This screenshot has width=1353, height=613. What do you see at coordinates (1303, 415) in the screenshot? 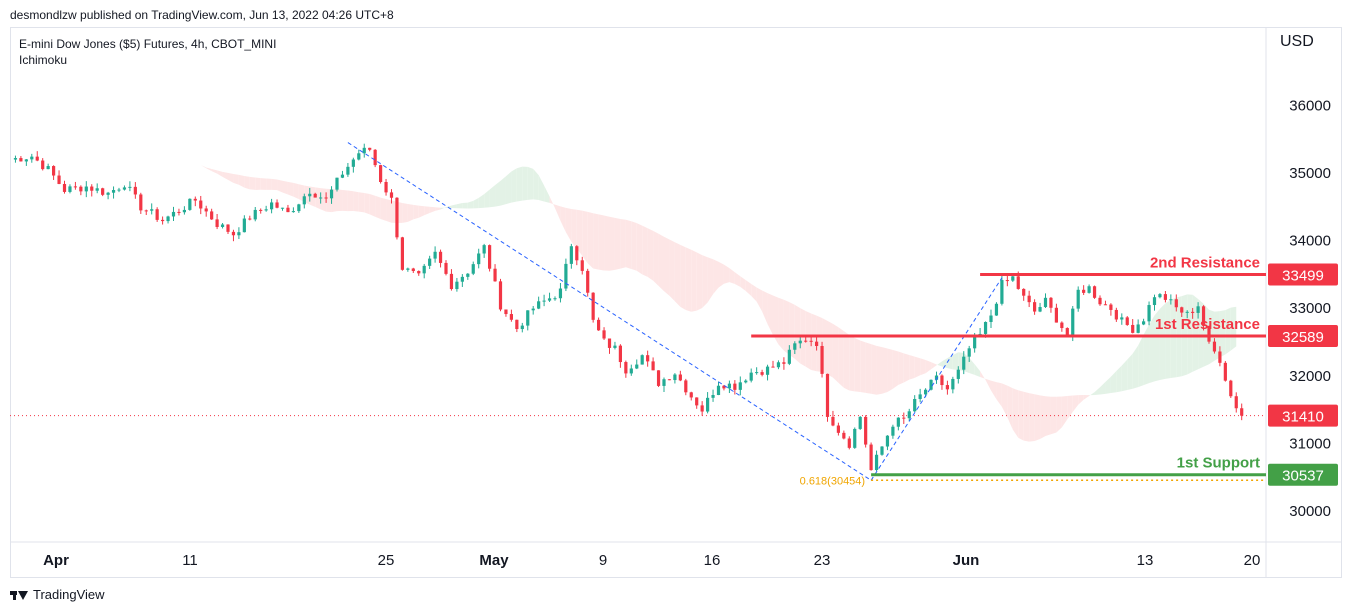
I see `last-price-tag: 31410` at bounding box center [1303, 415].